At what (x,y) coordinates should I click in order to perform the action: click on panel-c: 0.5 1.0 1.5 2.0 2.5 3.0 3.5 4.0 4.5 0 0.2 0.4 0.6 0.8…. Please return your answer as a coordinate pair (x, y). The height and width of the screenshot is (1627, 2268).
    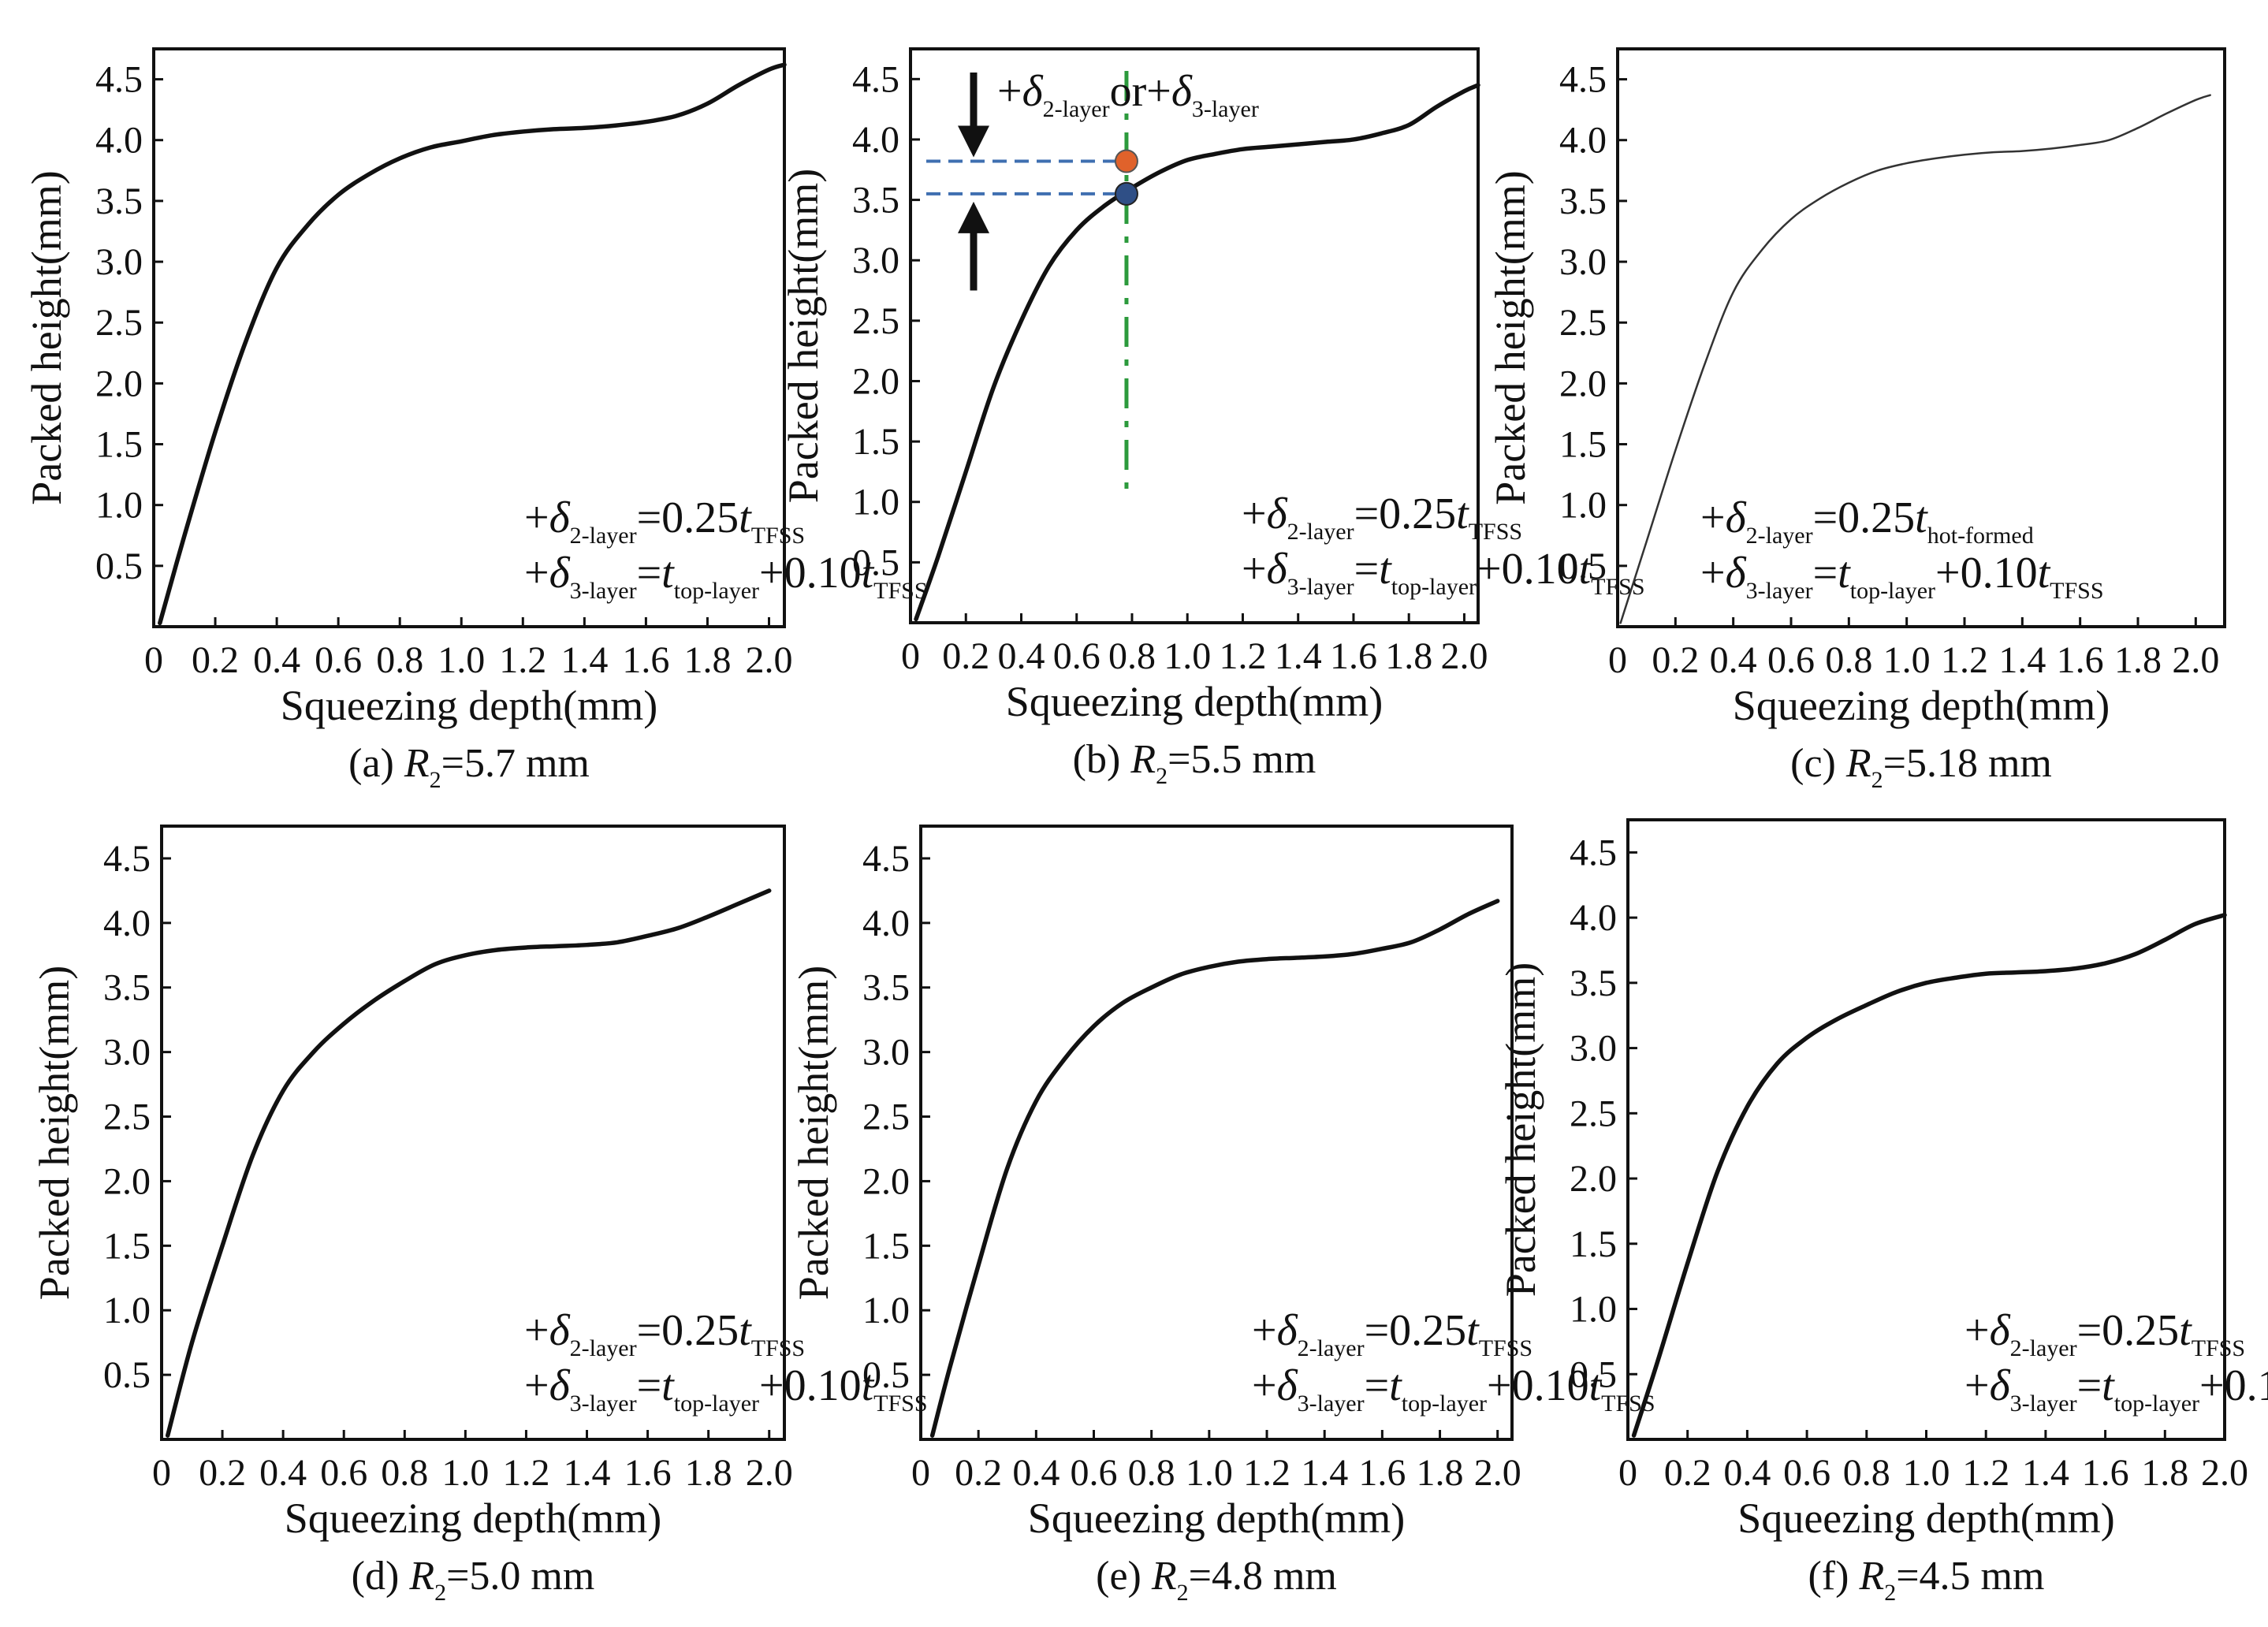
    Looking at the image, I should click on (1856, 420).